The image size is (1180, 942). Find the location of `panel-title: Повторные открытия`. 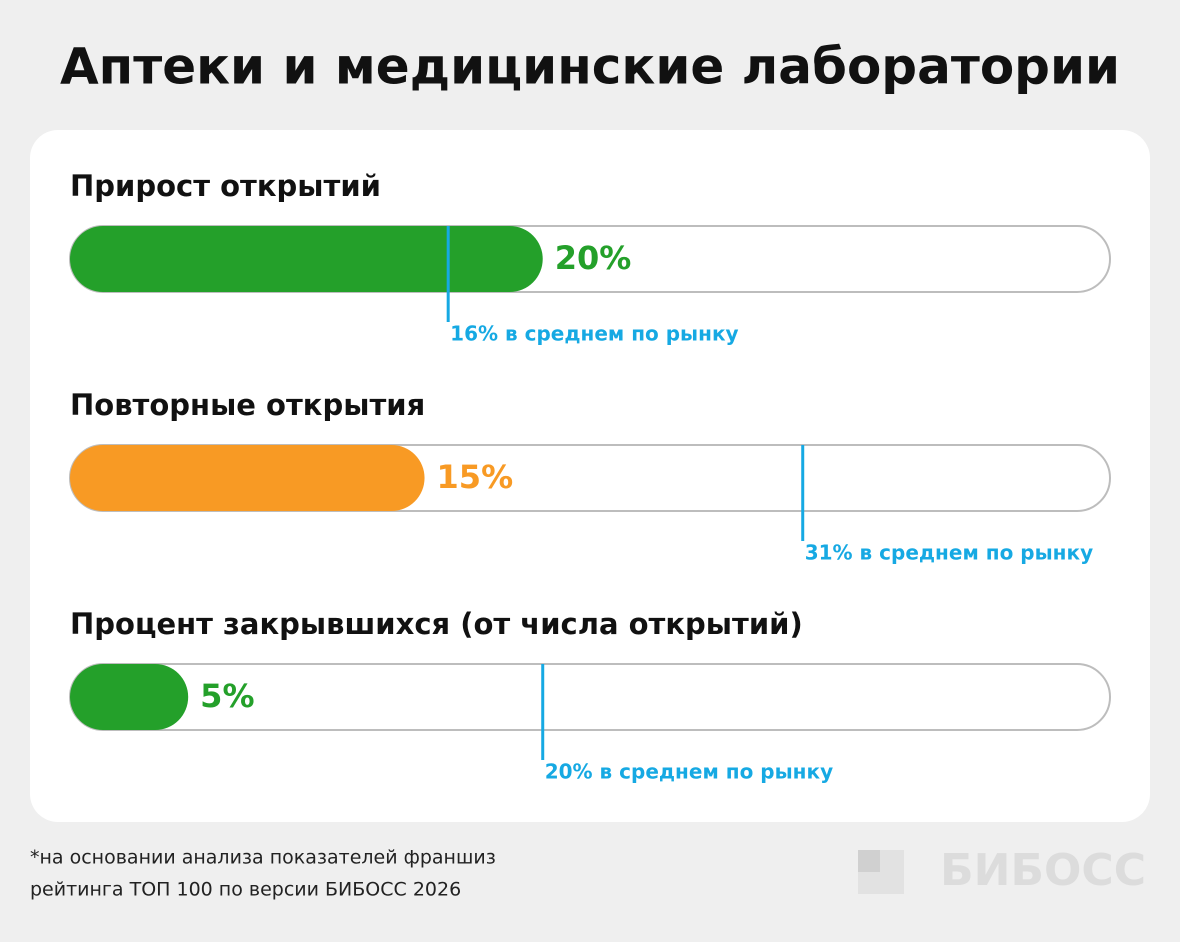

panel-title: Повторные открытия is located at coordinates (247, 405).